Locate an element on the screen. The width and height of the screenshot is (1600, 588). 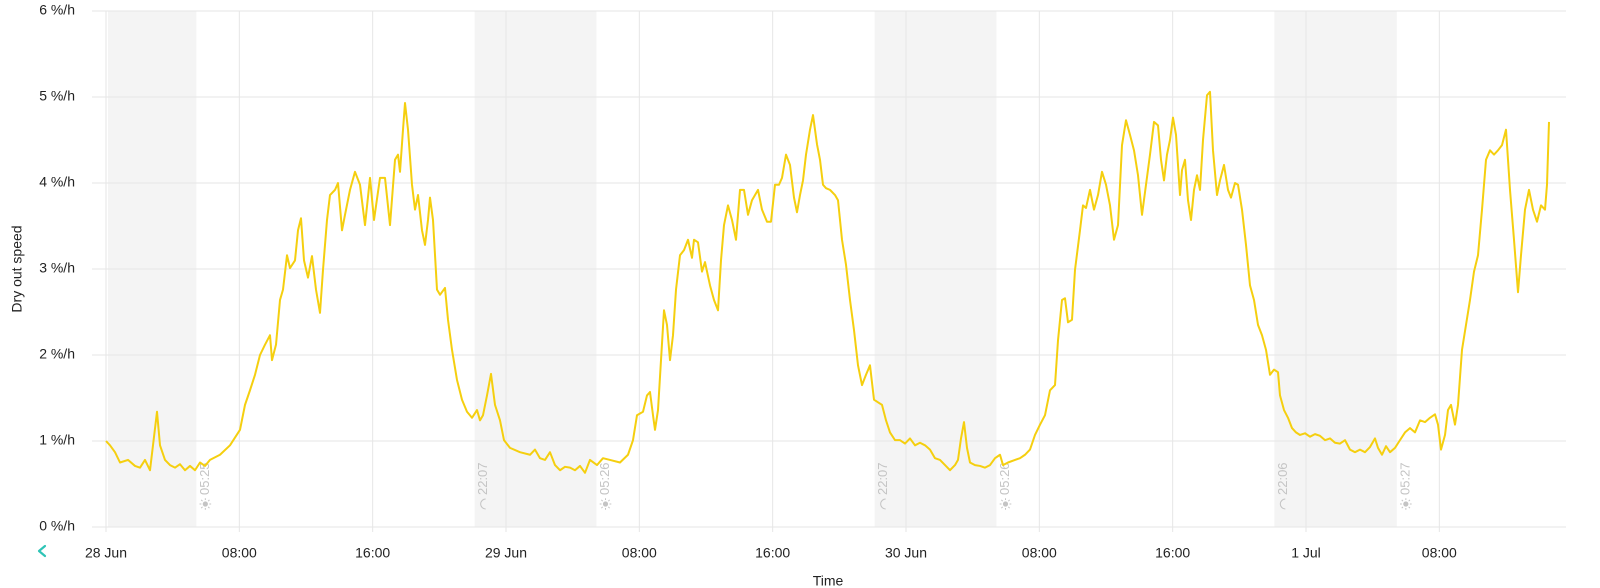
night-time-label: 22:06 is located at coordinates (1282, 478).